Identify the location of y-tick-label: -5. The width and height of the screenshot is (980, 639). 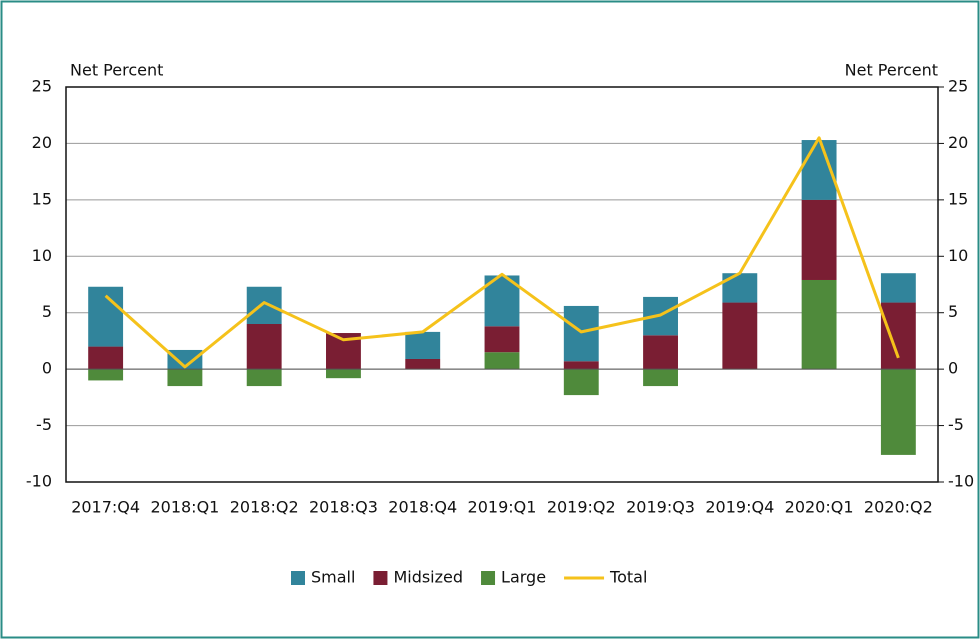
(44, 424).